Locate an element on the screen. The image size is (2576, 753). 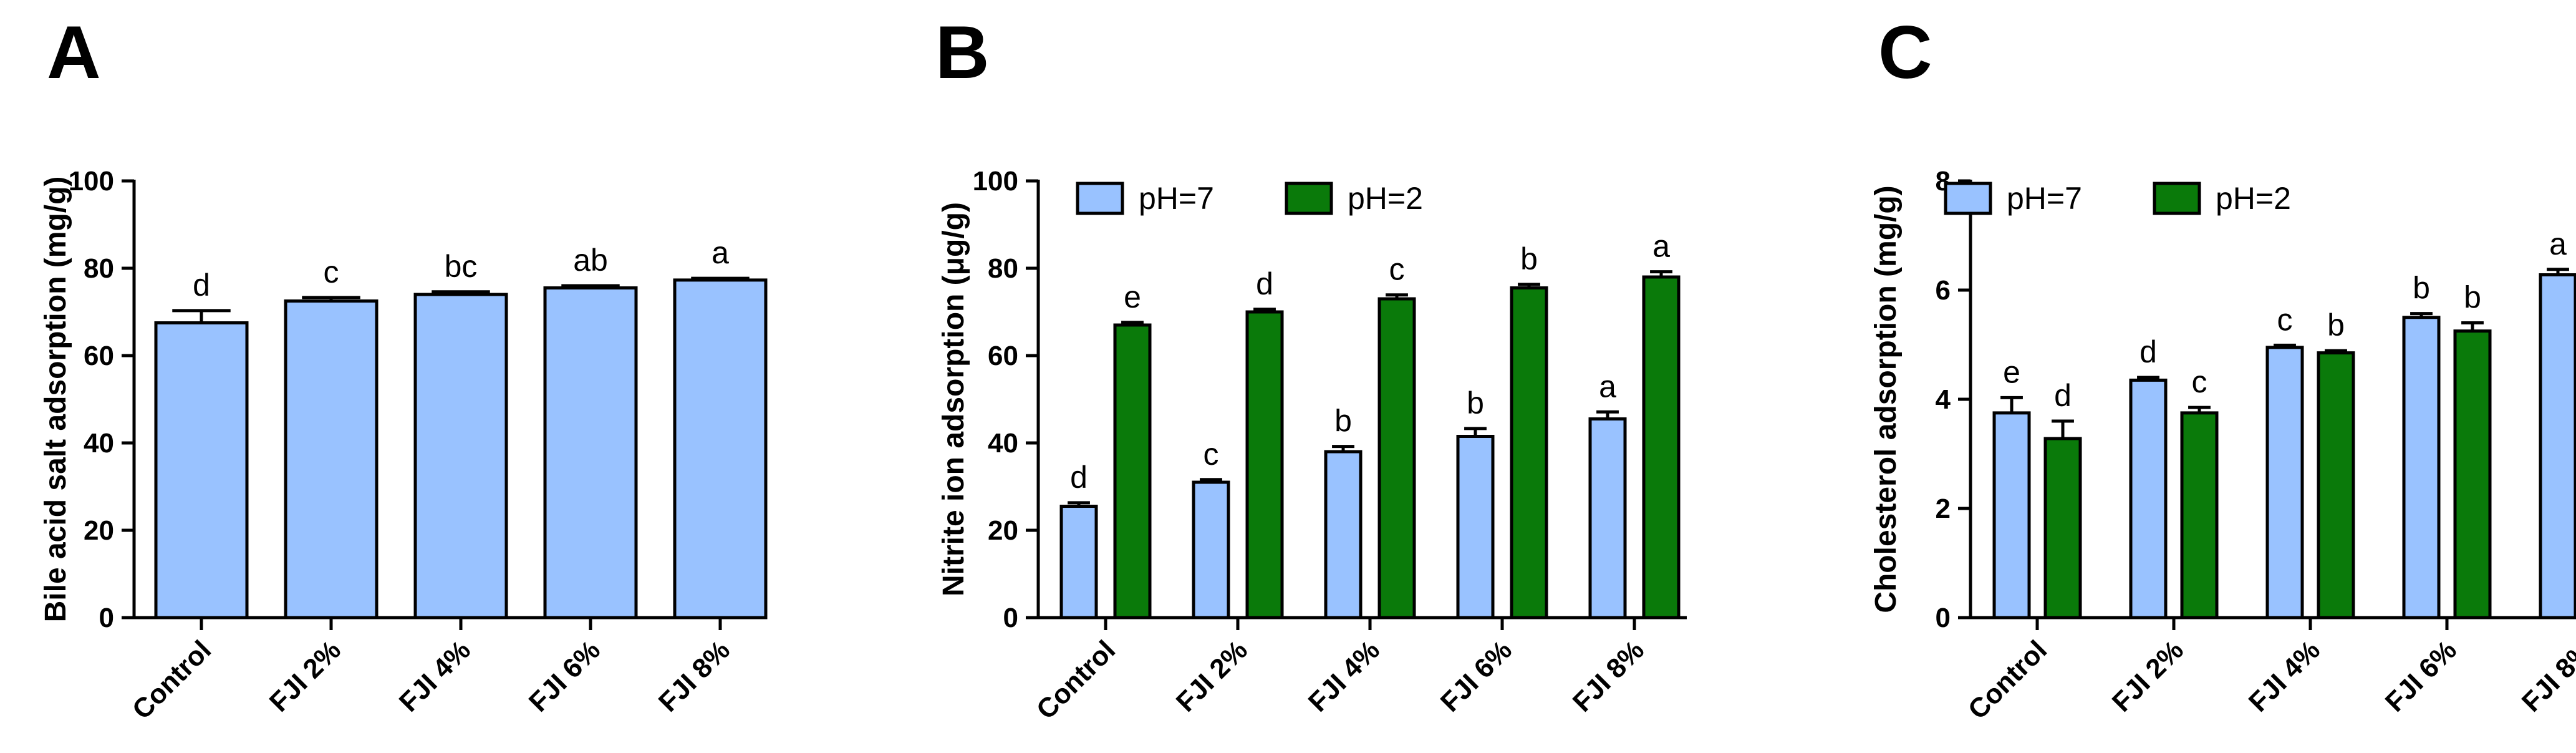
y-axis-title: Nitrite ion adsorption (μg/g) is located at coordinates (953, 399).